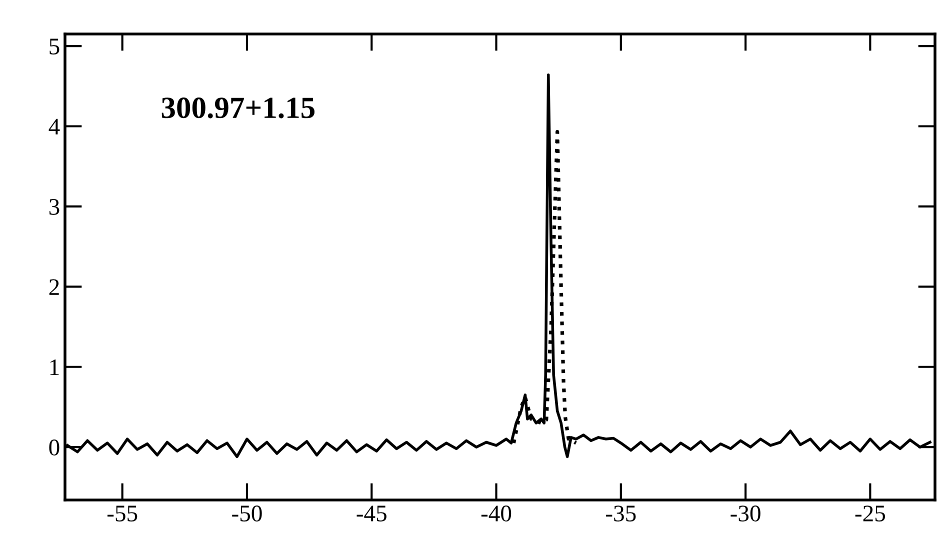  What do you see at coordinates (247, 514) in the screenshot?
I see `x-tick-label: -50` at bounding box center [247, 514].